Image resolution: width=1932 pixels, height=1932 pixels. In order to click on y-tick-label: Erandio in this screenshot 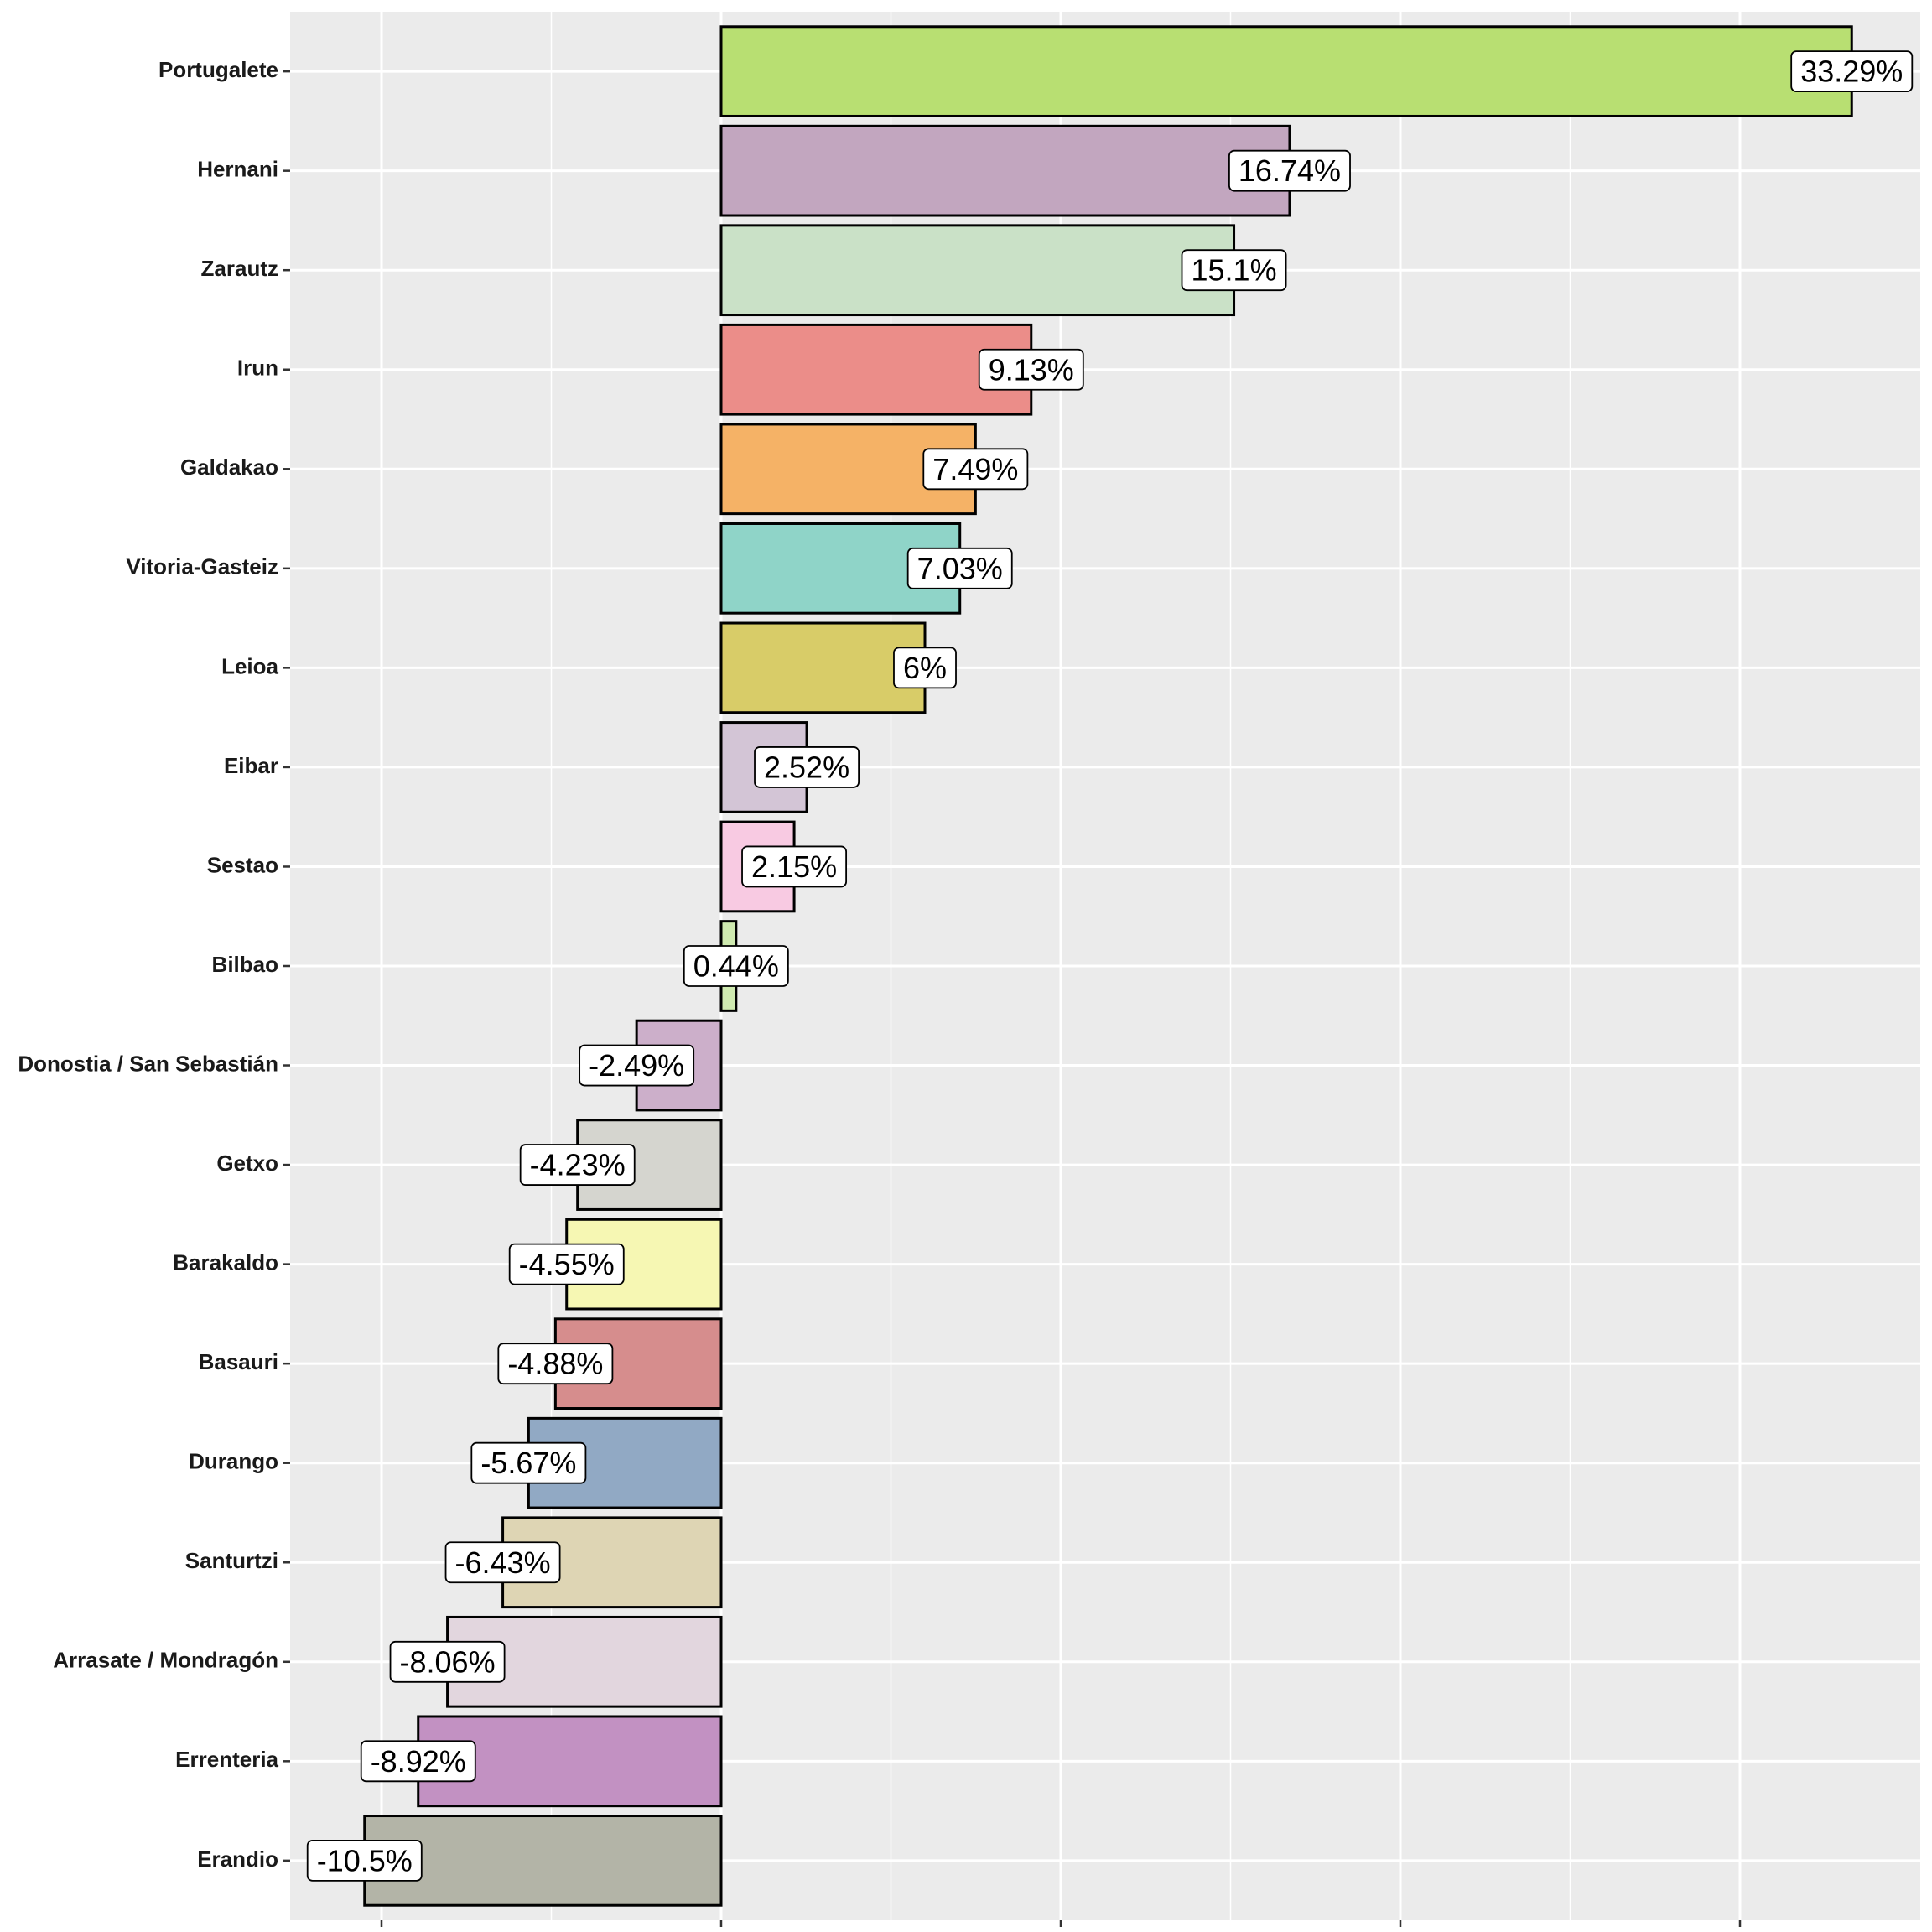, I will do `click(237, 1859)`.